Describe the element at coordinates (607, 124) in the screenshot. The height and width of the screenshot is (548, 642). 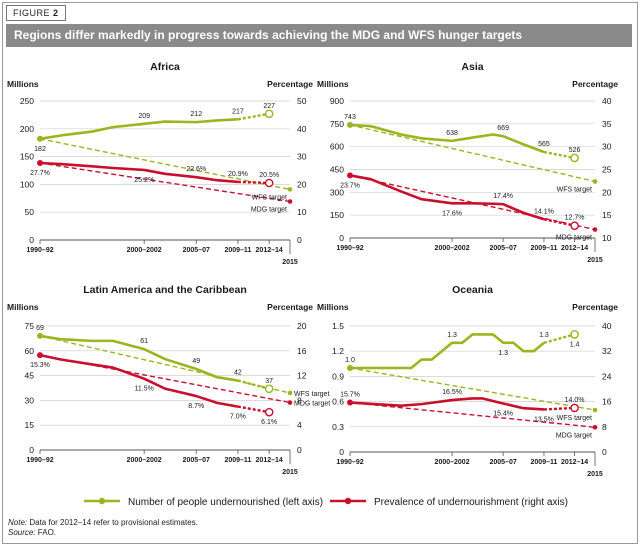
I see `right-tick-label: 35` at that location.